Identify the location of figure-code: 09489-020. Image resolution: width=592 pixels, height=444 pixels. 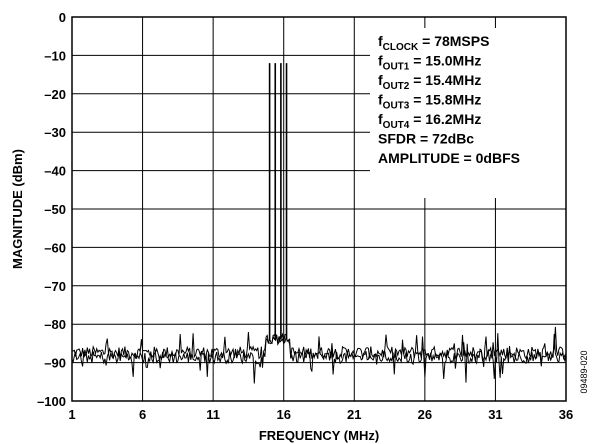
(584, 371).